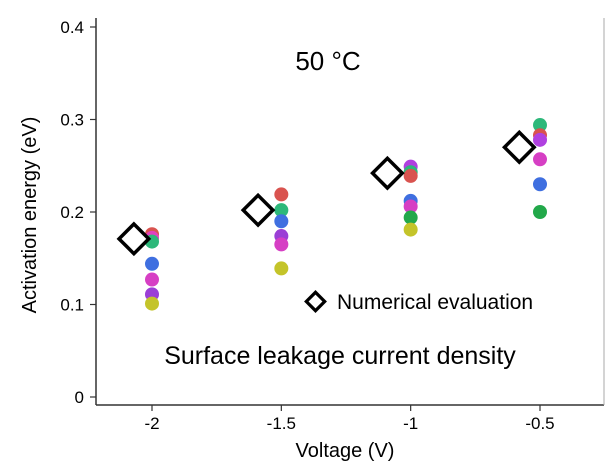 The height and width of the screenshot is (469, 608). I want to click on x-tick-label: -2, so click(151, 423).